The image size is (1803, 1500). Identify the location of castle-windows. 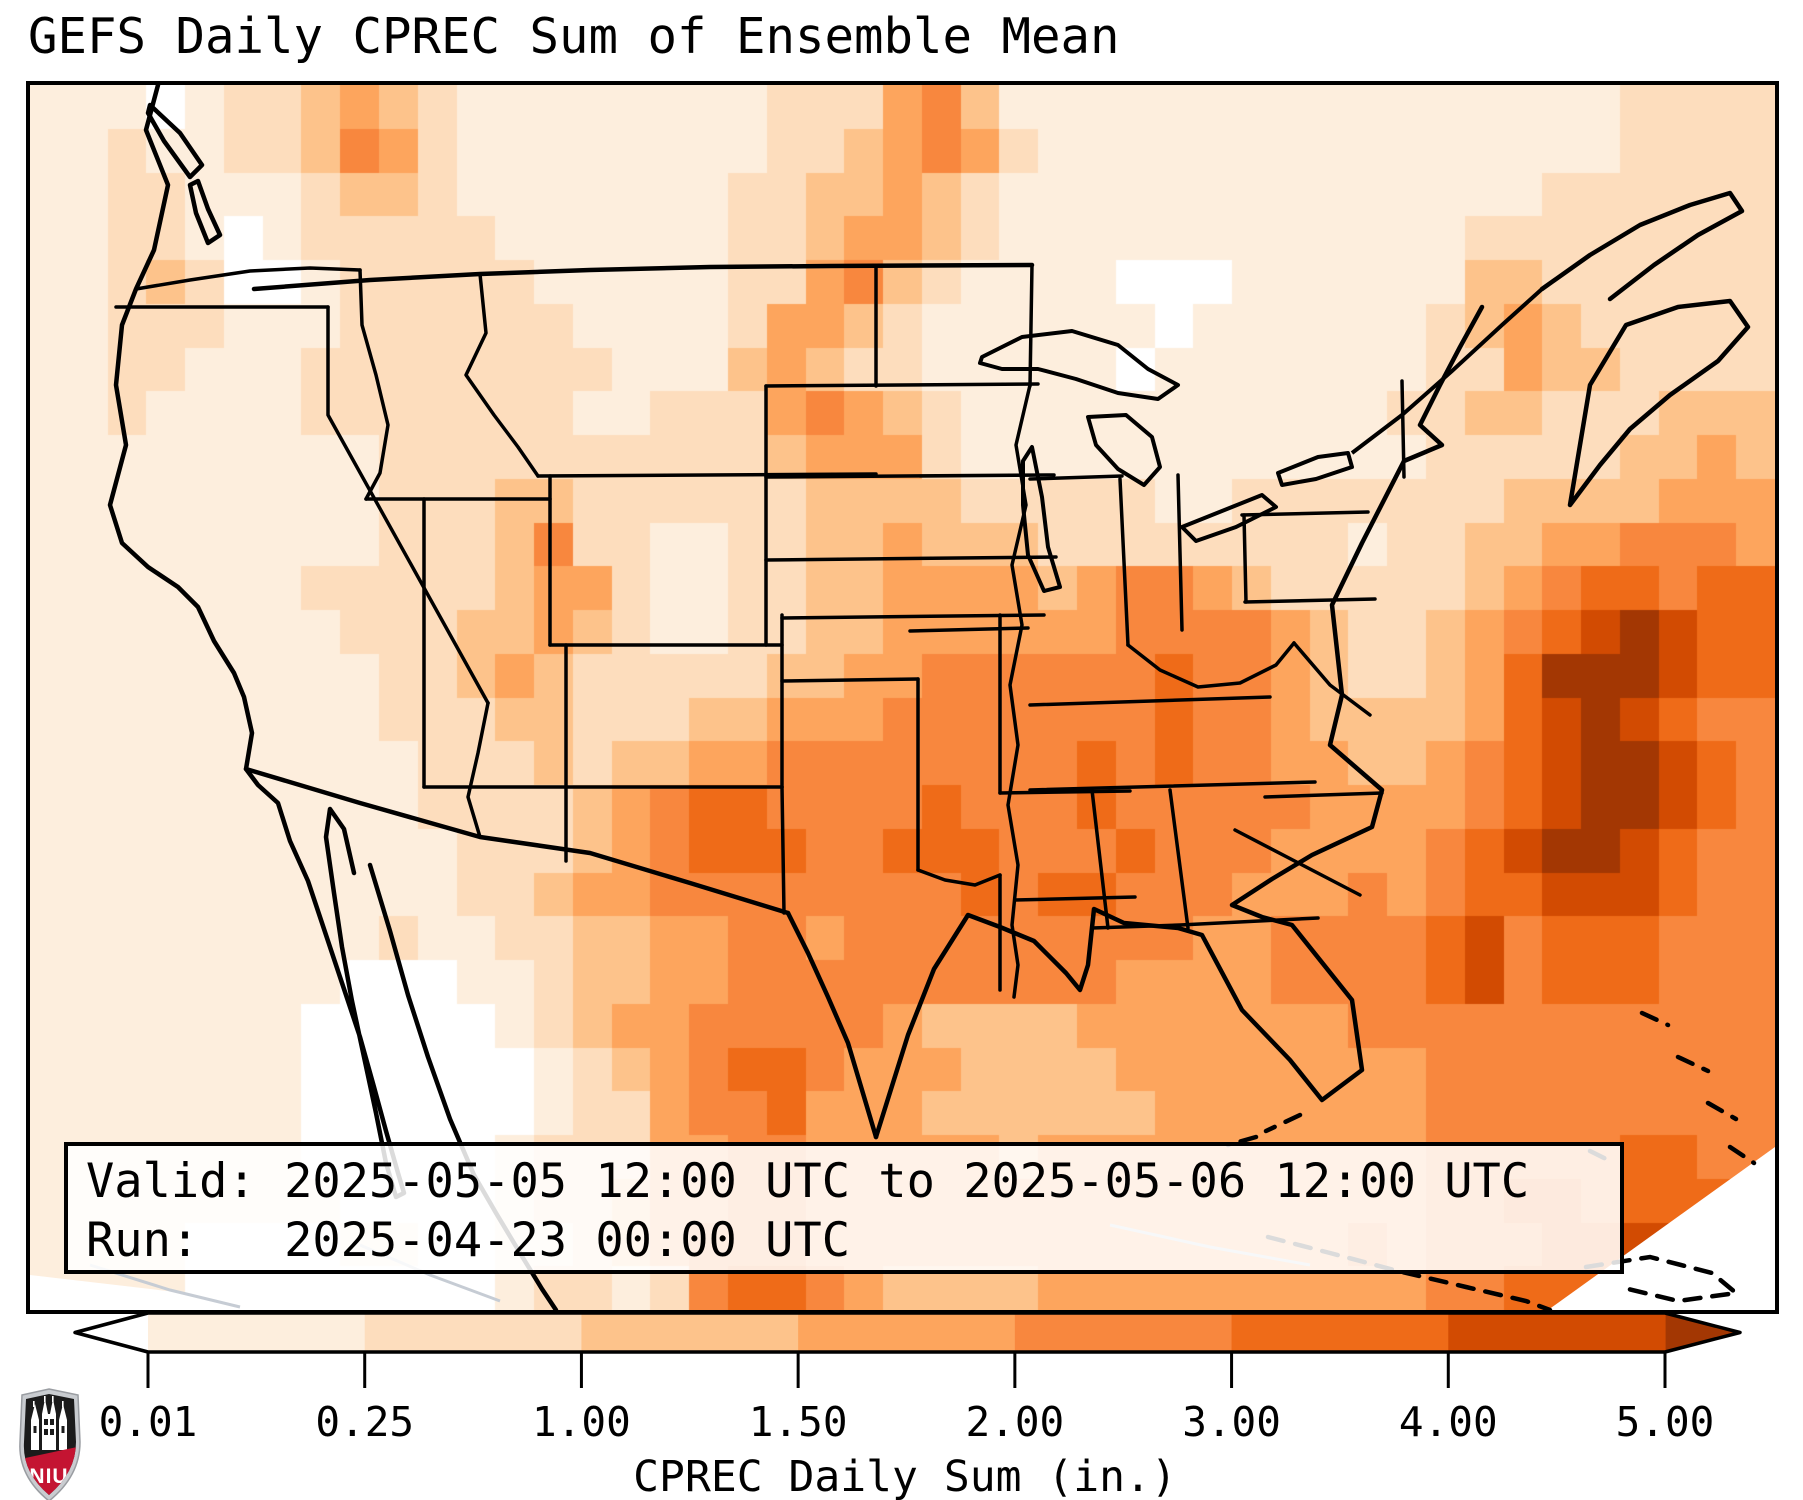
(49, 1427).